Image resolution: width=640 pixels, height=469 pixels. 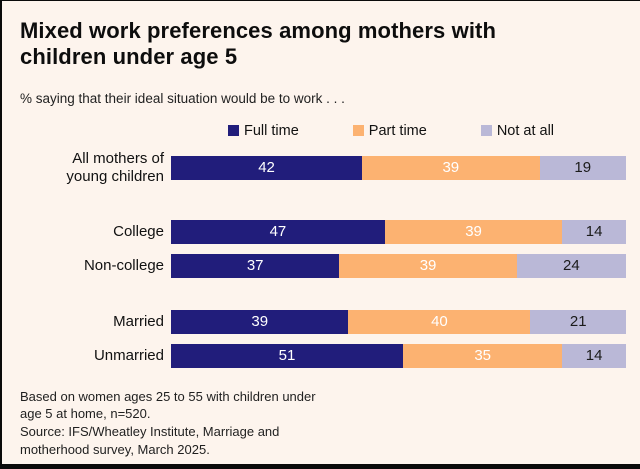 I want to click on row-label: Unmarried, so click(x=128, y=355).